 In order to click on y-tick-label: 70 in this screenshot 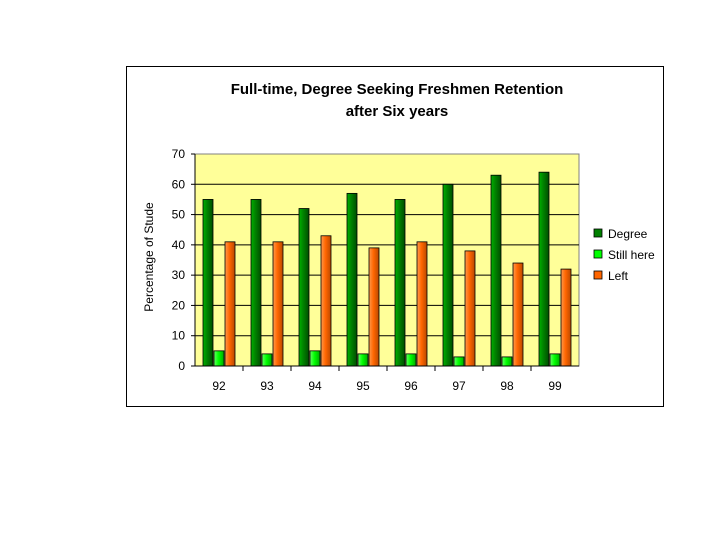, I will do `click(179, 154)`.